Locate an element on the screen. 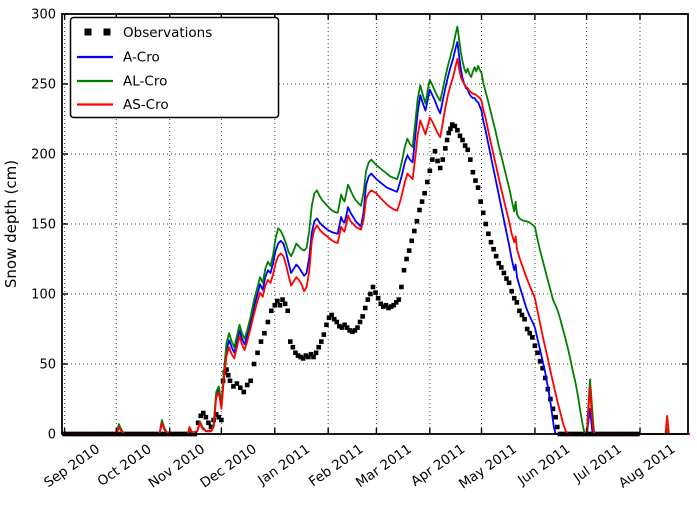  y-tick-label: 0 is located at coordinates (52, 435).